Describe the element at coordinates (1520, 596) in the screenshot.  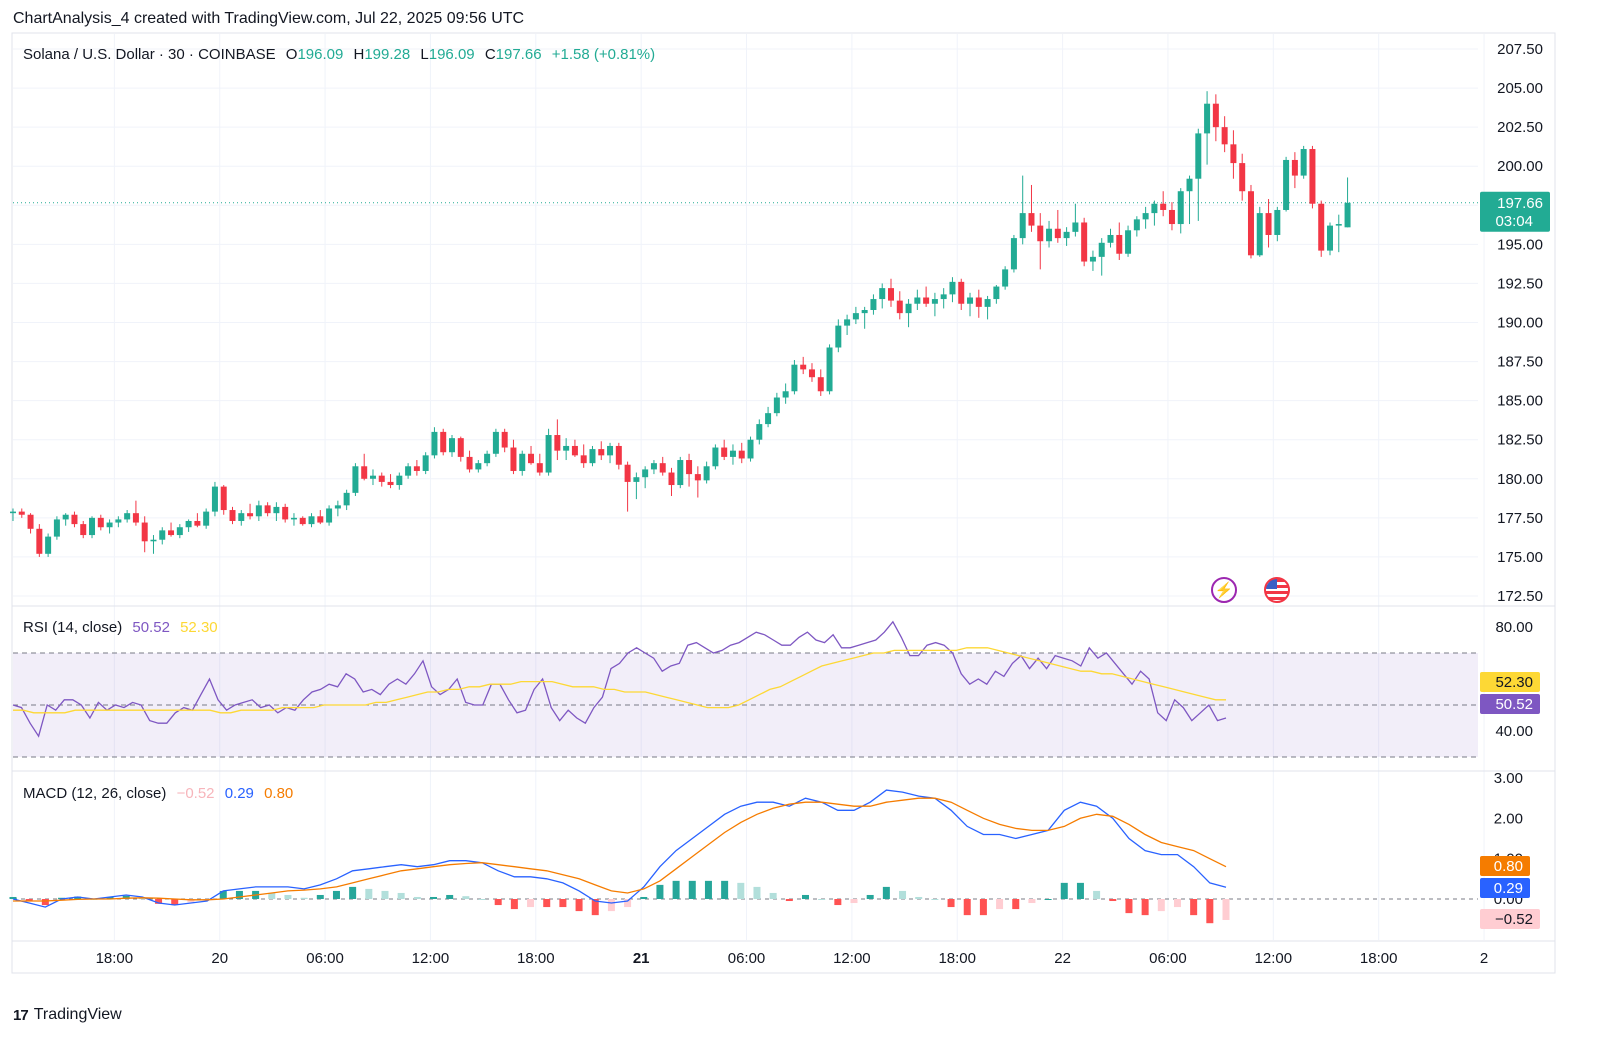
I see `price-axis-label: 172.50` at that location.